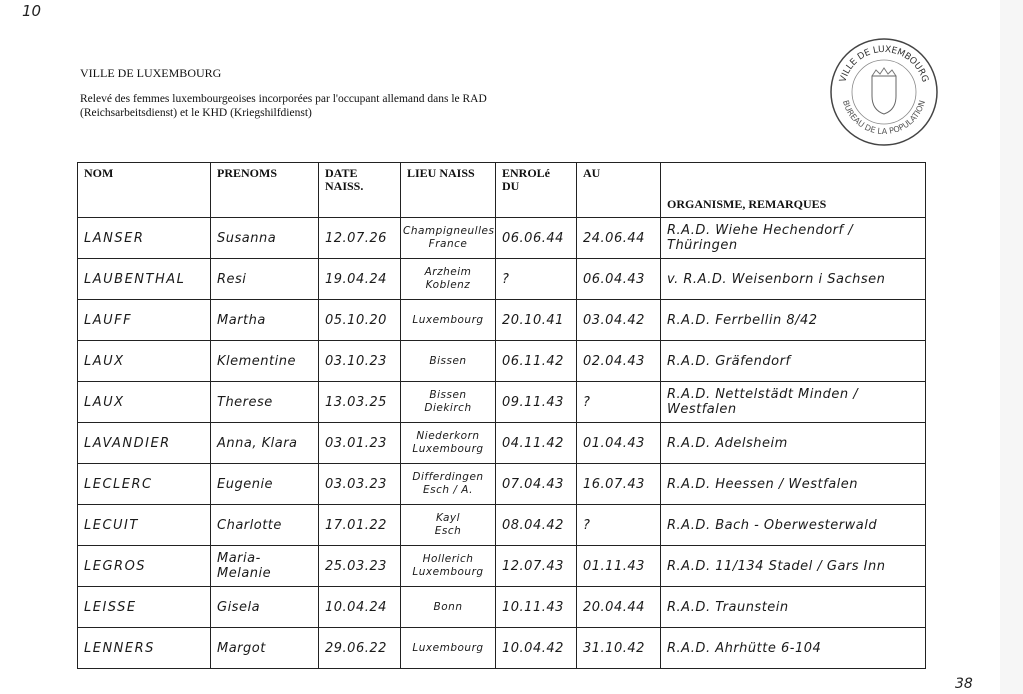  Describe the element at coordinates (536, 320) in the screenshot. I see `cell-enrole-du: 20.10.41` at that location.